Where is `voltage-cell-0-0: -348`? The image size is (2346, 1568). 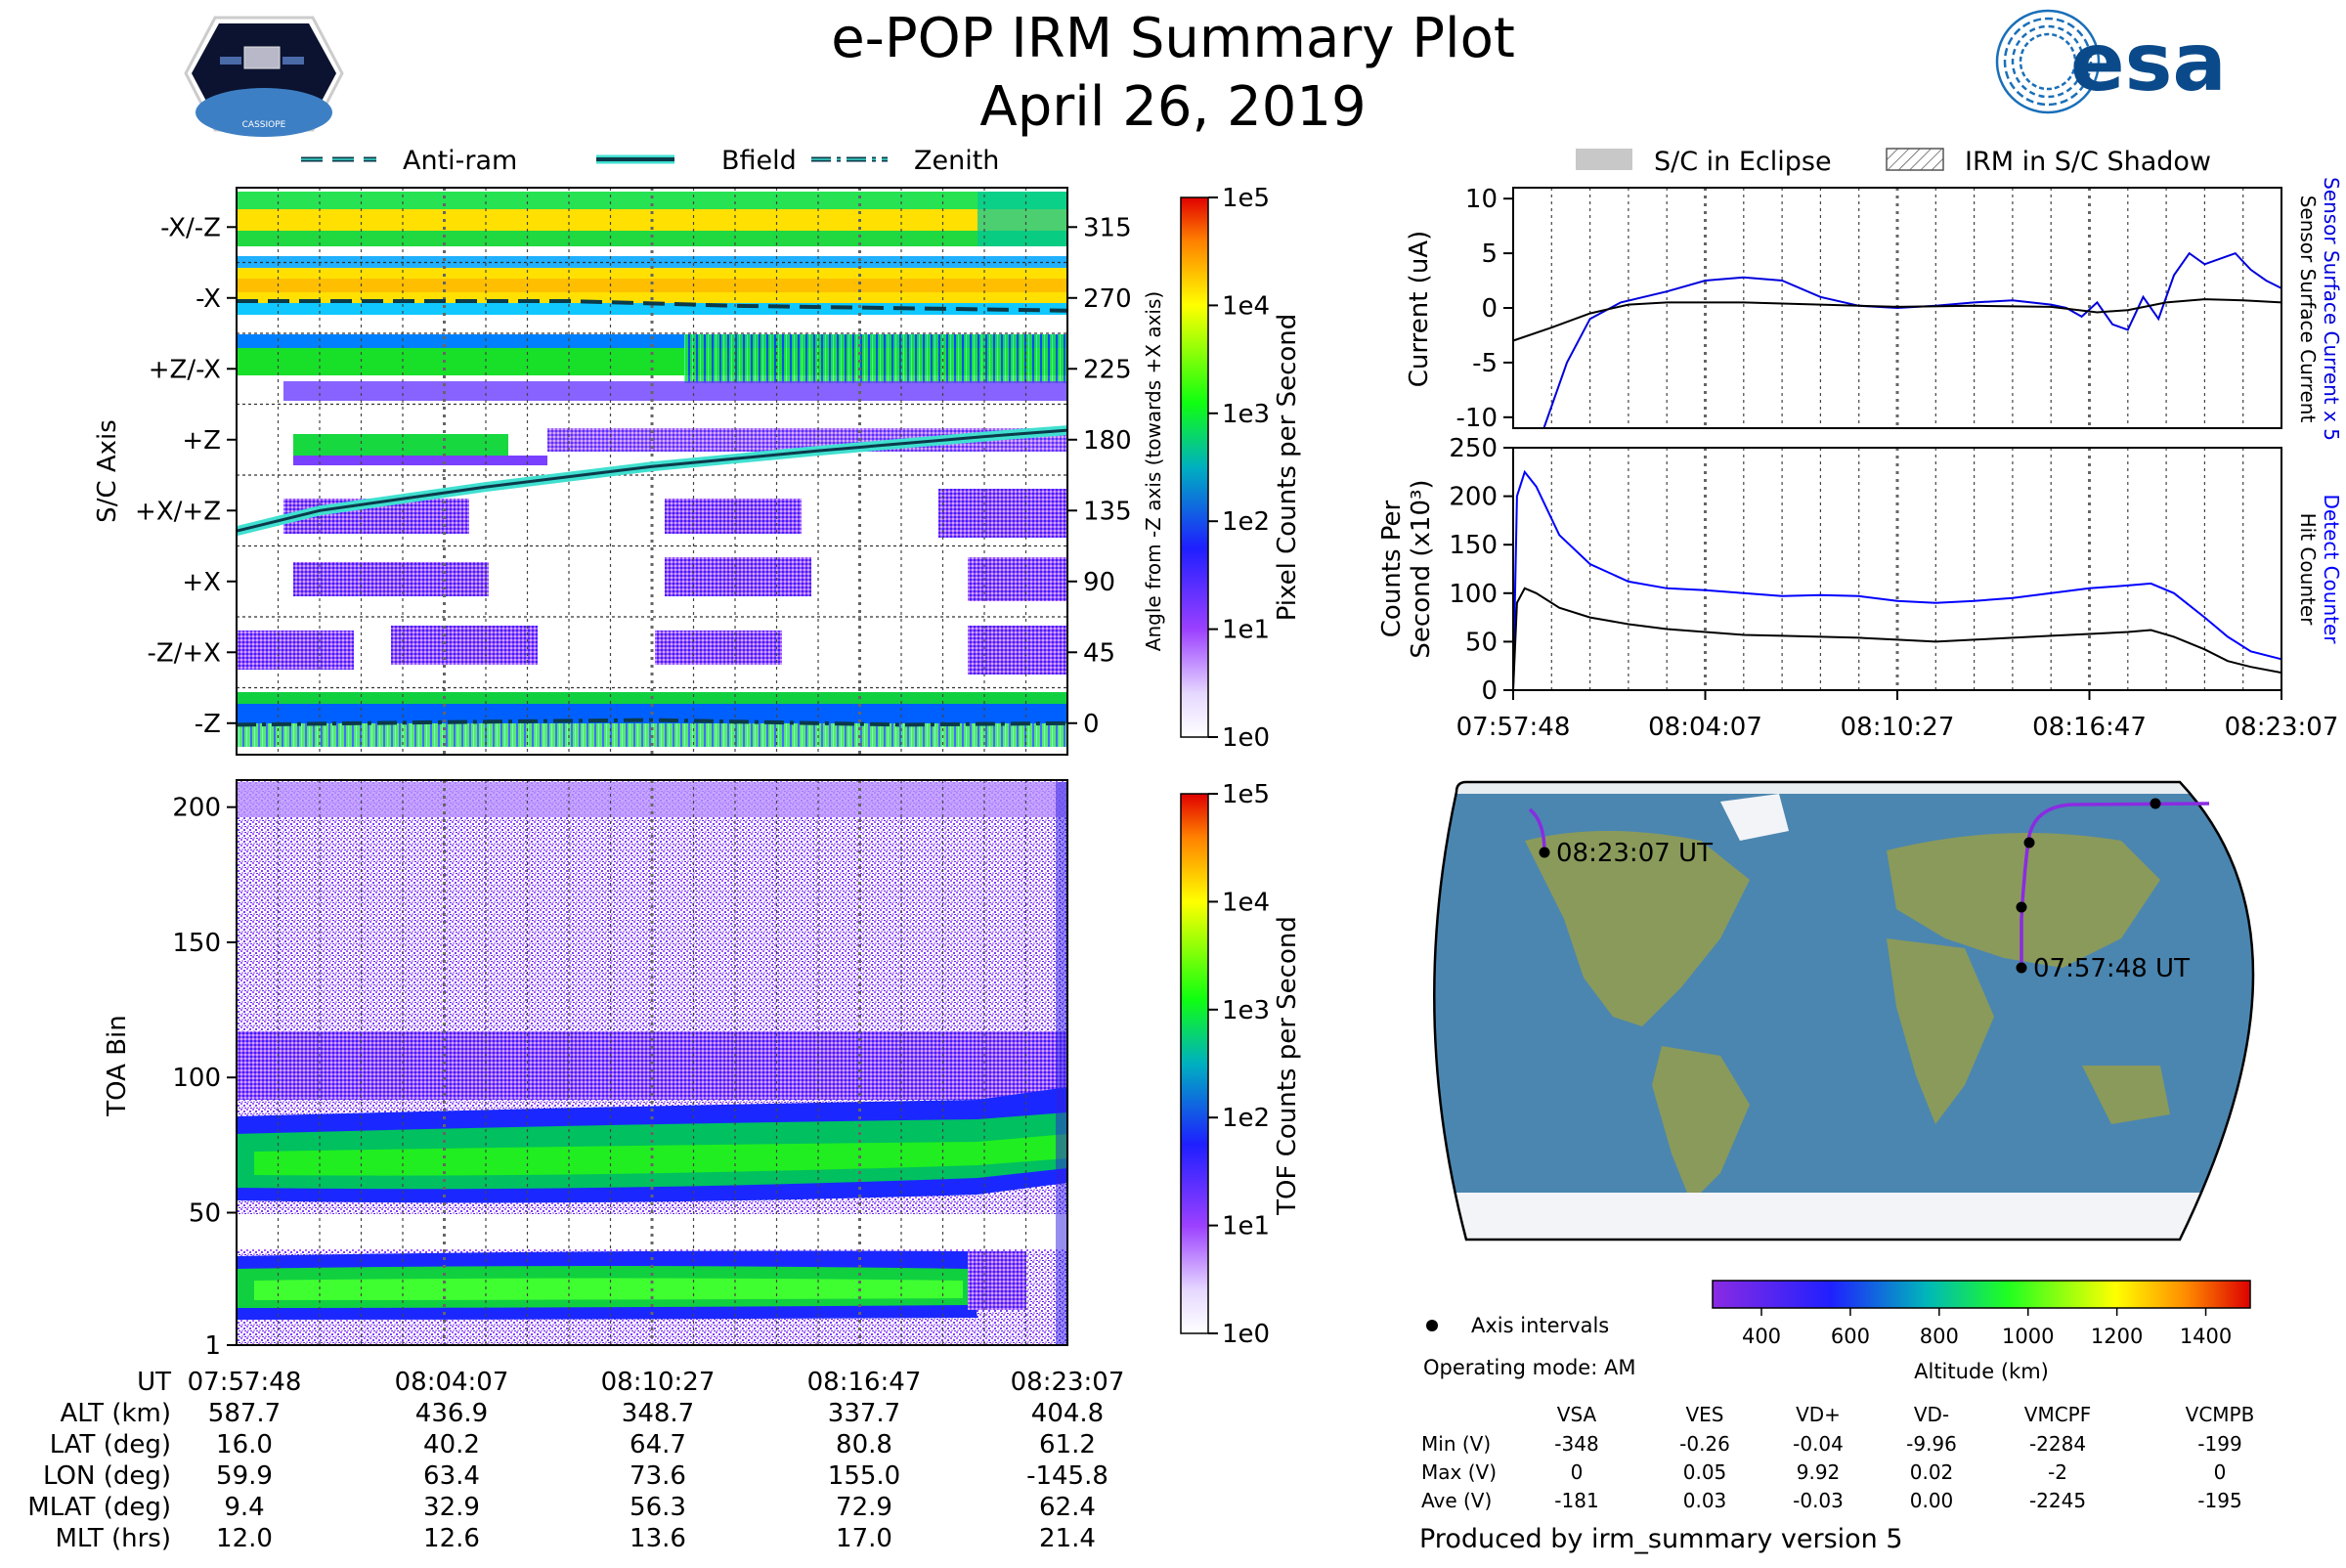 voltage-cell-0-0: -348 is located at coordinates (1576, 1444).